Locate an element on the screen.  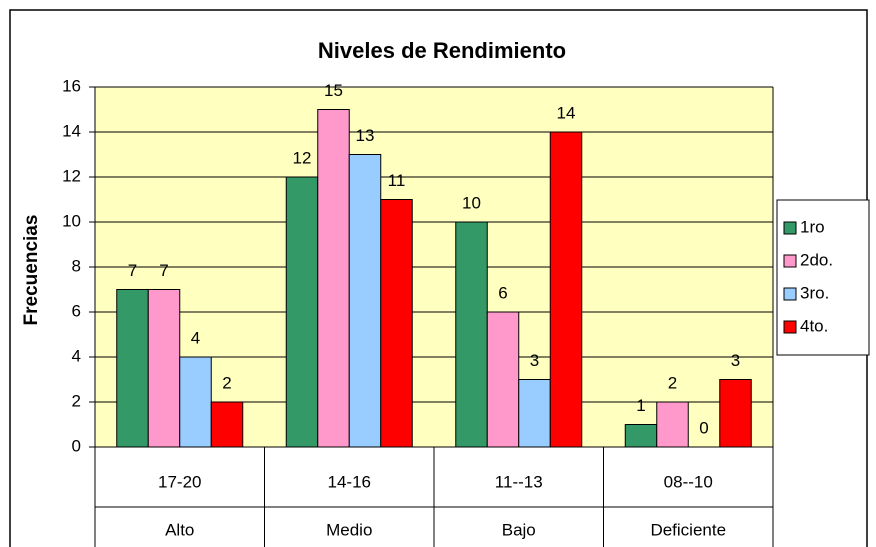
y-tick-label: 16 is located at coordinates (71, 85).